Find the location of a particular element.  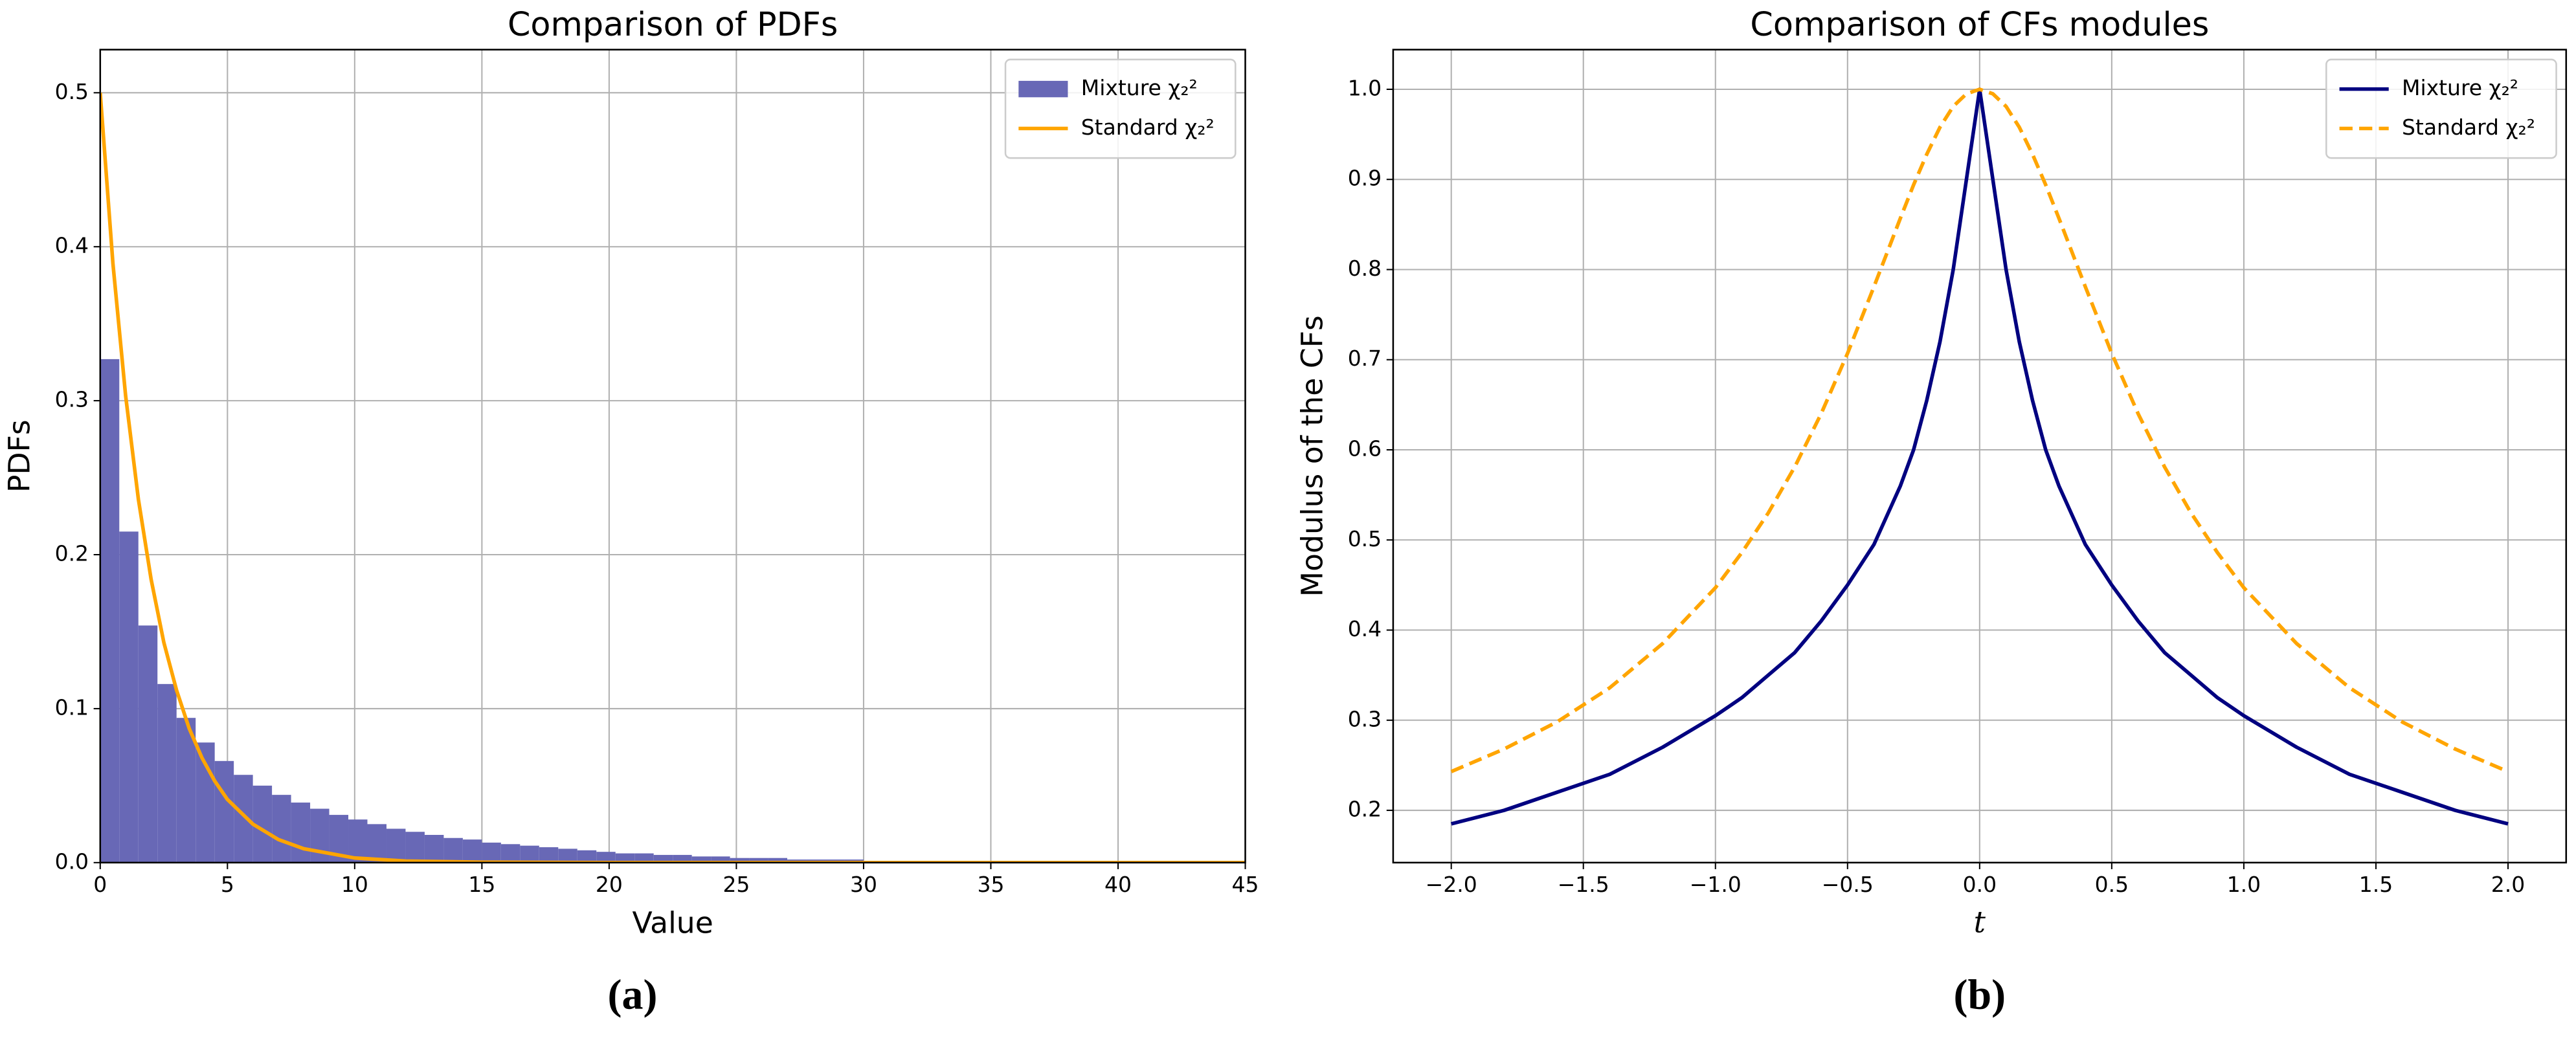

x-tick-label: 45 is located at coordinates (1245, 885).